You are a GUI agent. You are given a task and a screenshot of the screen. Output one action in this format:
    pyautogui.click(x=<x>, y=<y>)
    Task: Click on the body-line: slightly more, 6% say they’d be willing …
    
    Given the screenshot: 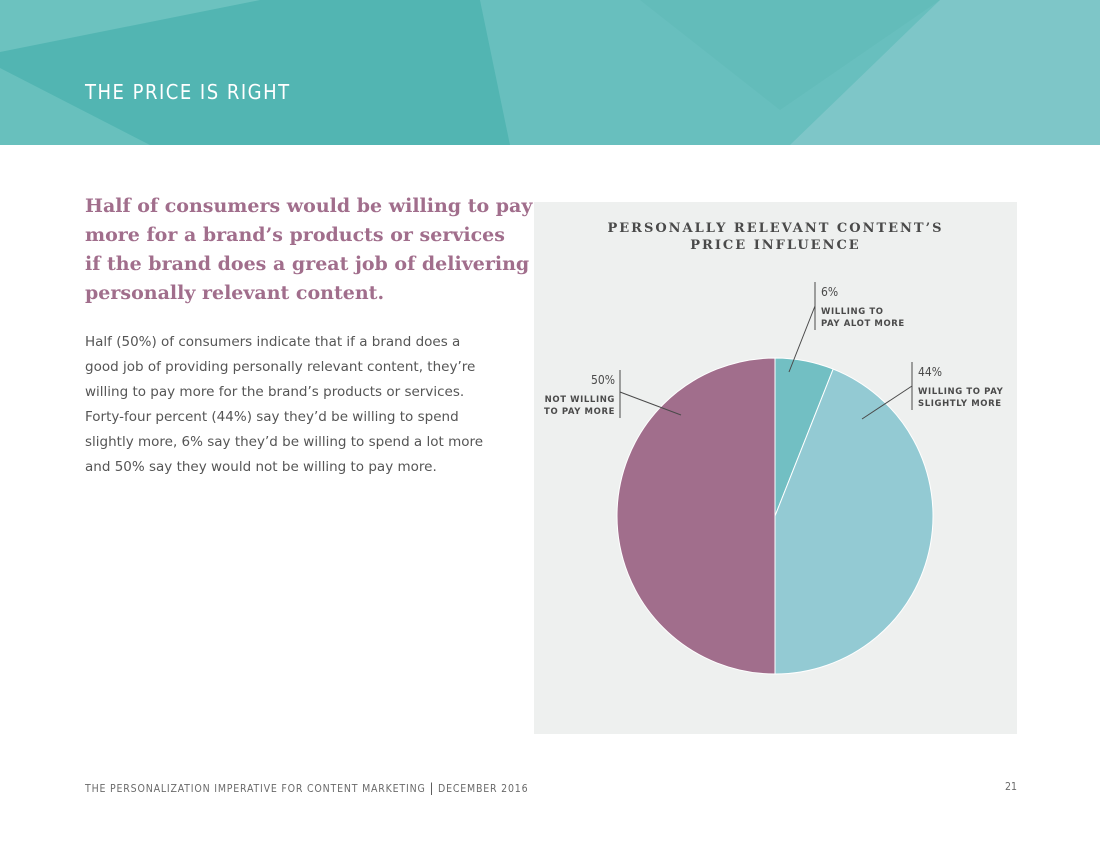 What is the action you would take?
    pyautogui.click(x=284, y=442)
    